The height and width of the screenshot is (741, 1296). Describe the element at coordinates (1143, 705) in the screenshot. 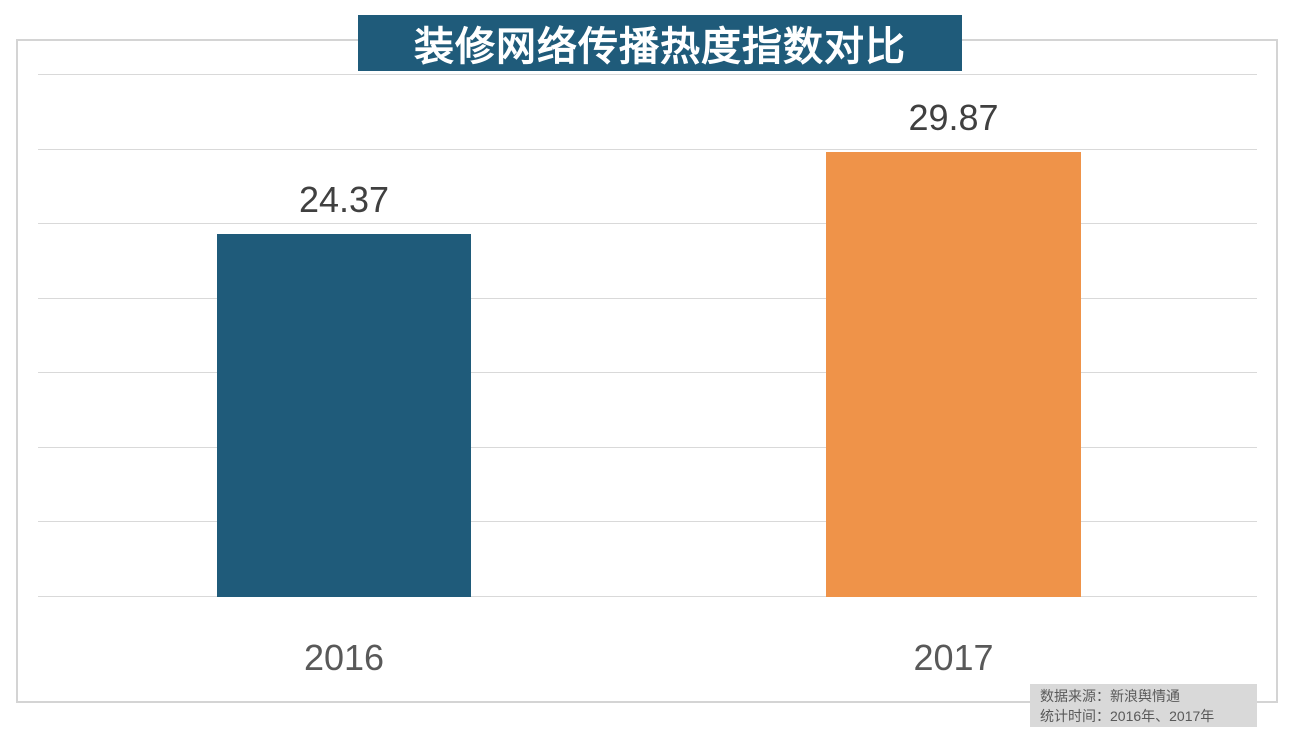

I see `source-note: 数据来源：新浪舆情通 统计时间：2016年、2017年` at that location.